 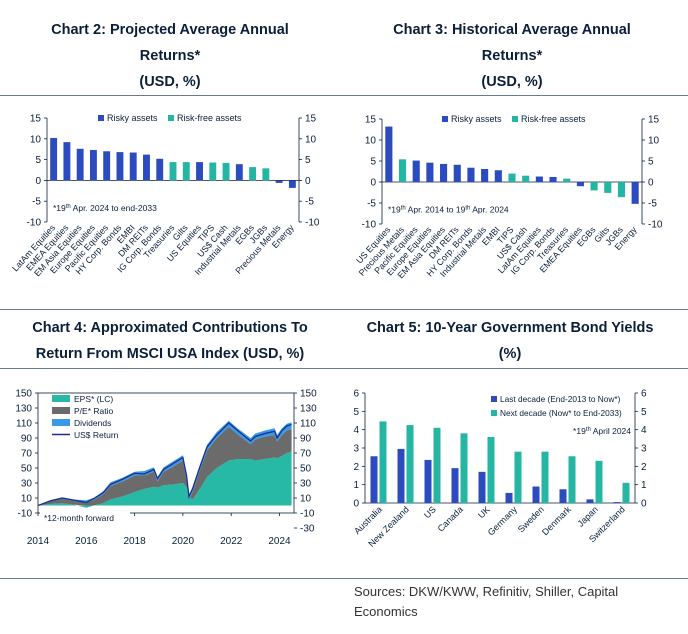 I want to click on y-tick-label-right: 90, so click(x=306, y=439).